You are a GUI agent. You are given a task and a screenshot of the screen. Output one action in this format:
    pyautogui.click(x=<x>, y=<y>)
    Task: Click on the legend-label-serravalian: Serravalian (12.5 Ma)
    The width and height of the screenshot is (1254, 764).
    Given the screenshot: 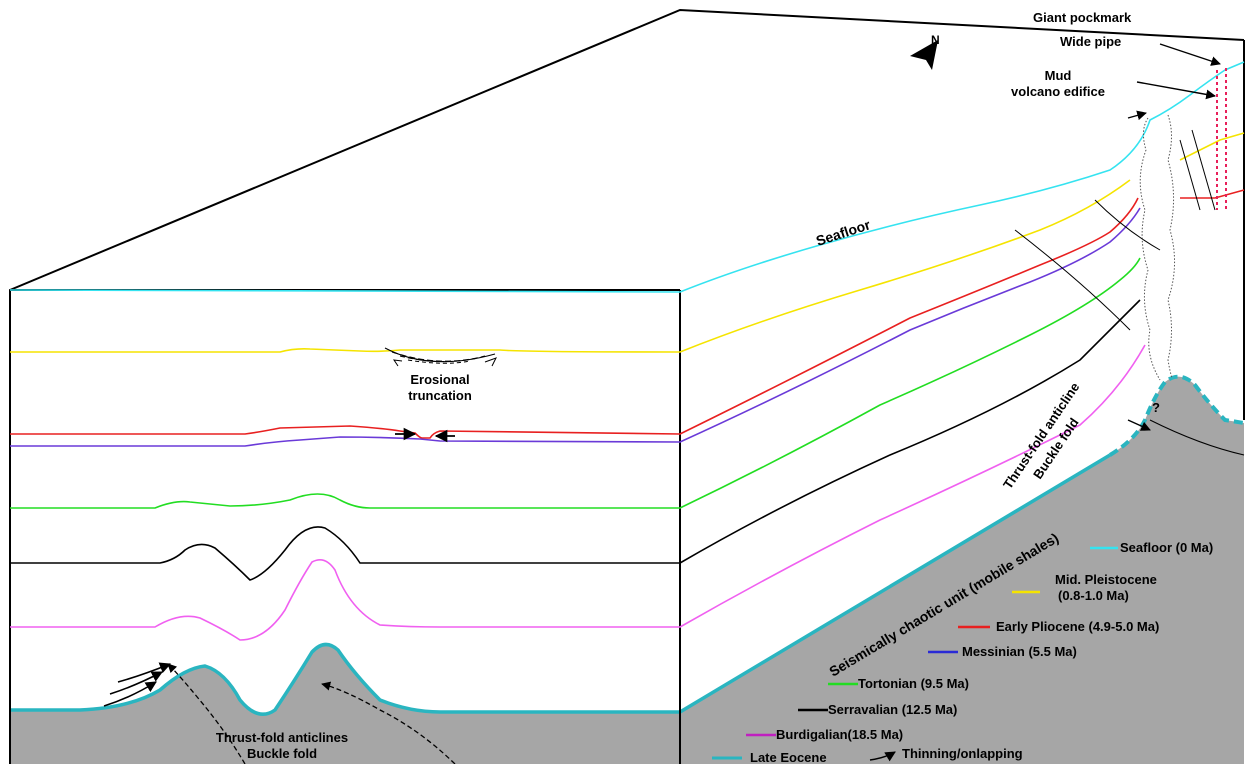 What is the action you would take?
    pyautogui.click(x=892, y=709)
    